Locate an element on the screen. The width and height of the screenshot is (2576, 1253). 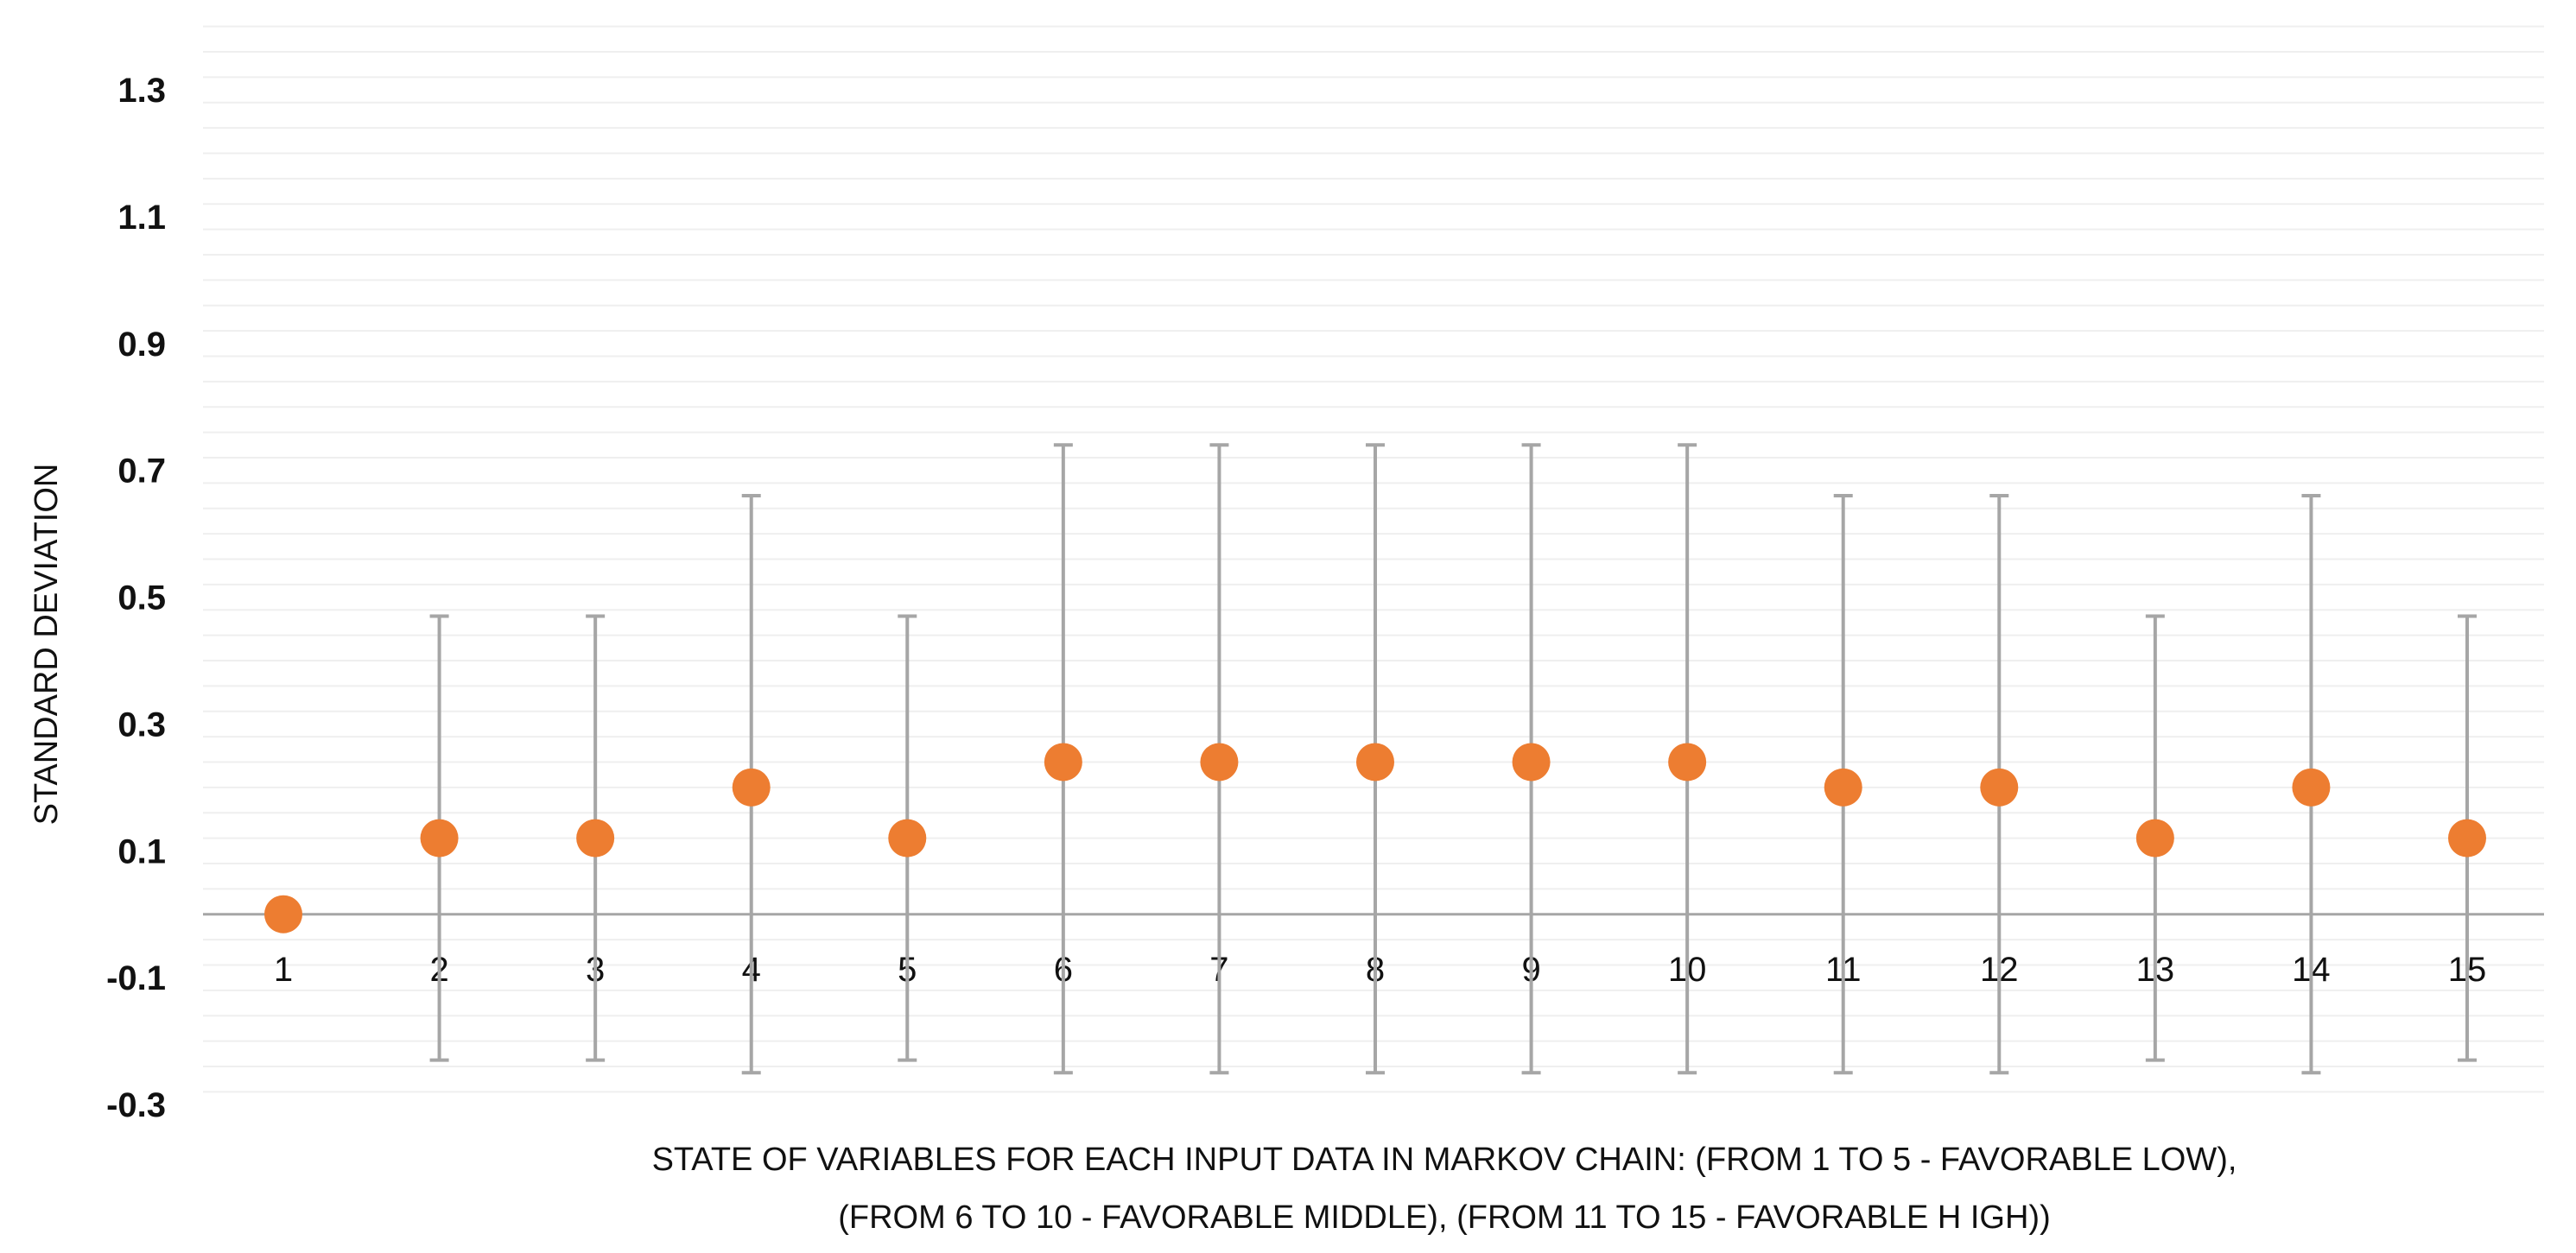
y-tick-label: 0.5 is located at coordinates (141, 598).